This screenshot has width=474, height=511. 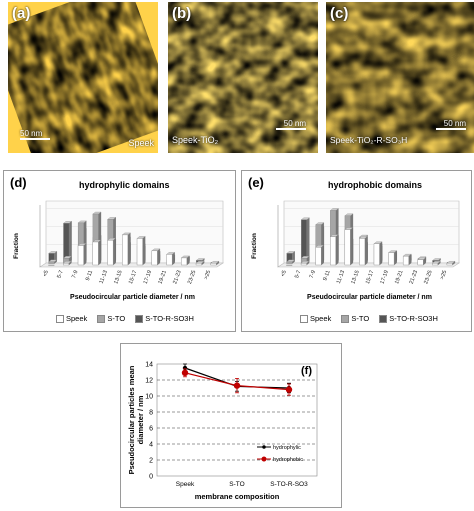 What do you see at coordinates (149, 381) in the screenshot?
I see `y-tick-label: 12` at bounding box center [149, 381].